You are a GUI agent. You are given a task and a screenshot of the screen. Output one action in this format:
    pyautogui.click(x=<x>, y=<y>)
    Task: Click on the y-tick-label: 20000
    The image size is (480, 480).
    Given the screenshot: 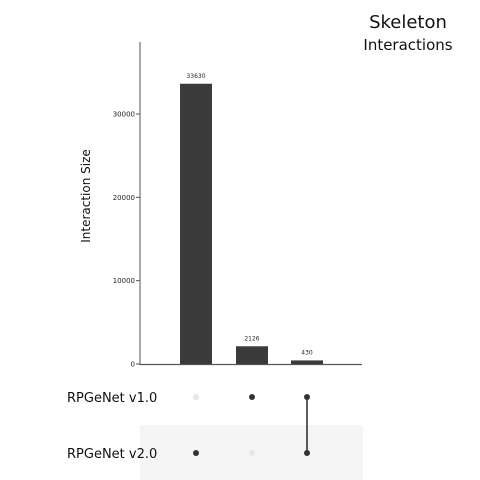 What is the action you would take?
    pyautogui.click(x=124, y=198)
    